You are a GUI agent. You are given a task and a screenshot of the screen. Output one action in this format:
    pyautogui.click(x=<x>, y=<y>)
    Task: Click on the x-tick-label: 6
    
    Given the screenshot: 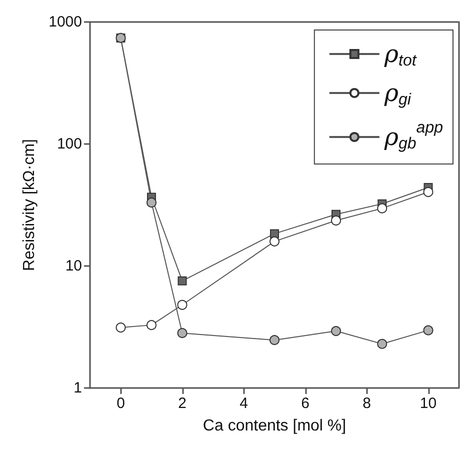 What is the action you would take?
    pyautogui.click(x=305, y=403)
    